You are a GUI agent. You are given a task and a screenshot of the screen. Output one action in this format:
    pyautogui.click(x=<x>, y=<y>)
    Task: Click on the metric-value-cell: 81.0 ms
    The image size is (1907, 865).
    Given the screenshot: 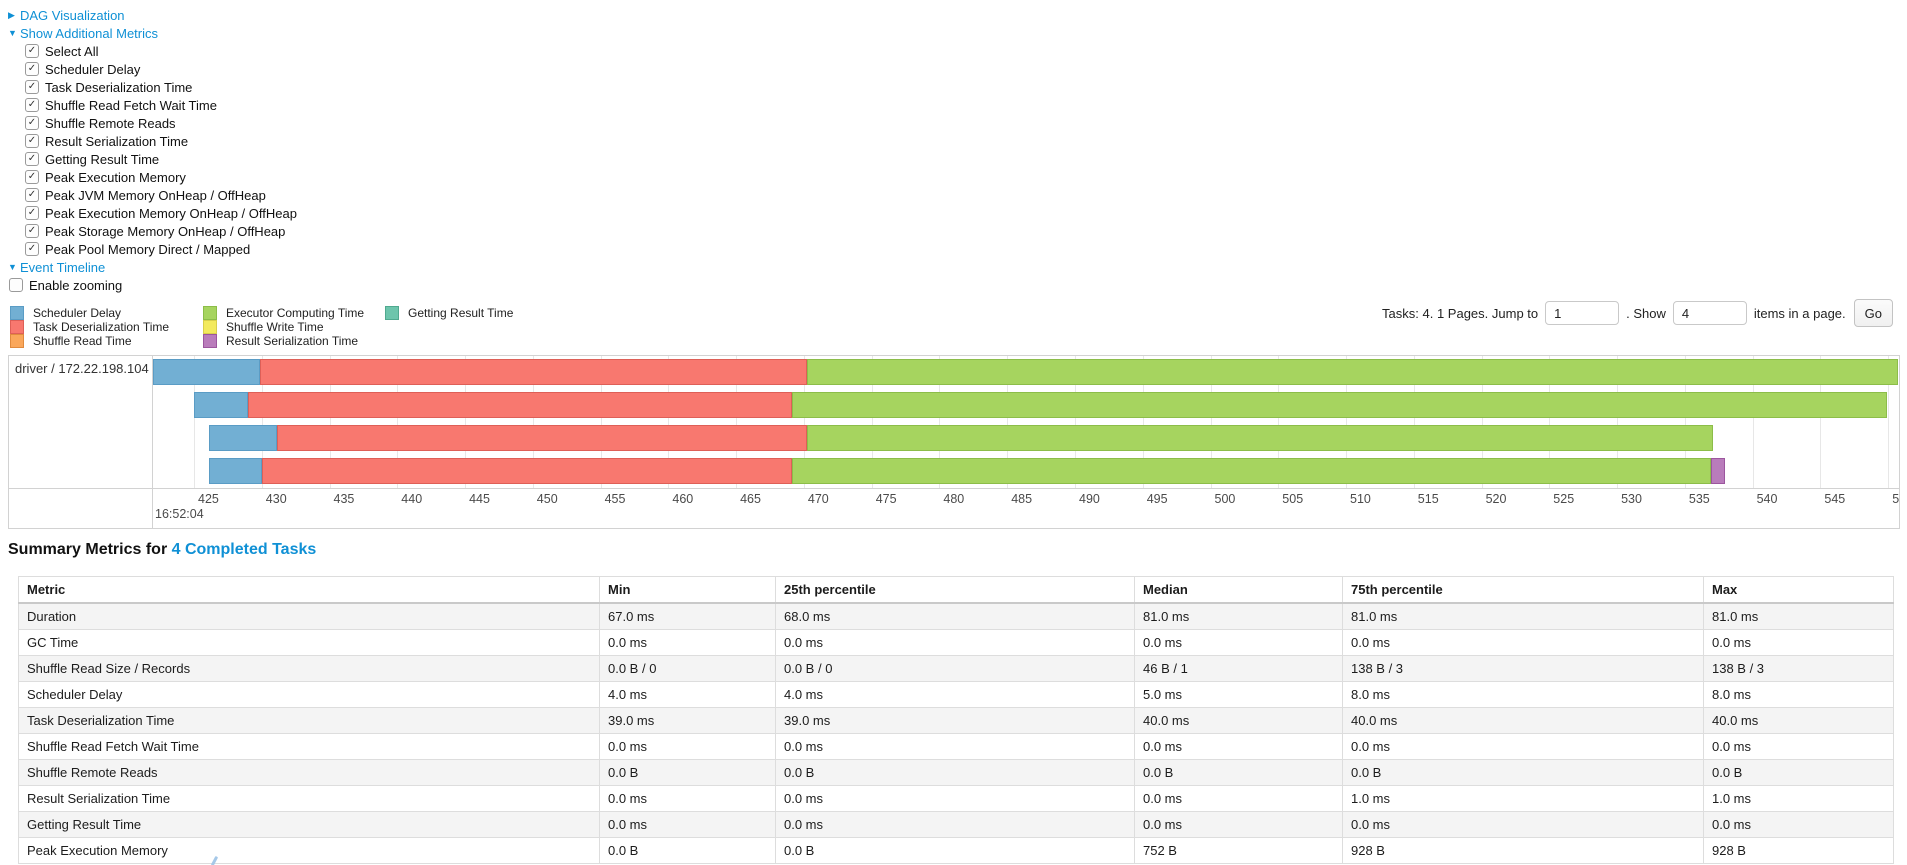 What is the action you would take?
    pyautogui.click(x=1798, y=616)
    